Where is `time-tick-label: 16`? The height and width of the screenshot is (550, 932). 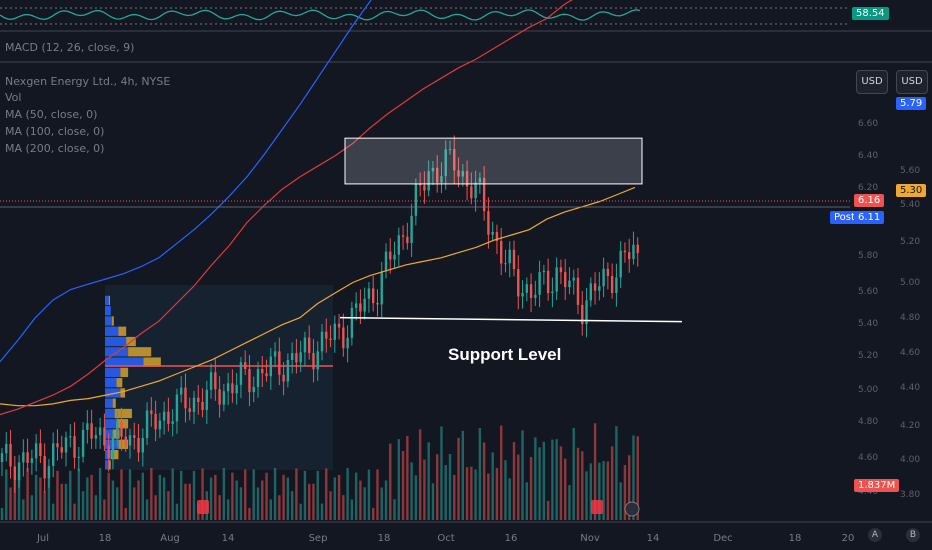 time-tick-label: 16 is located at coordinates (511, 538).